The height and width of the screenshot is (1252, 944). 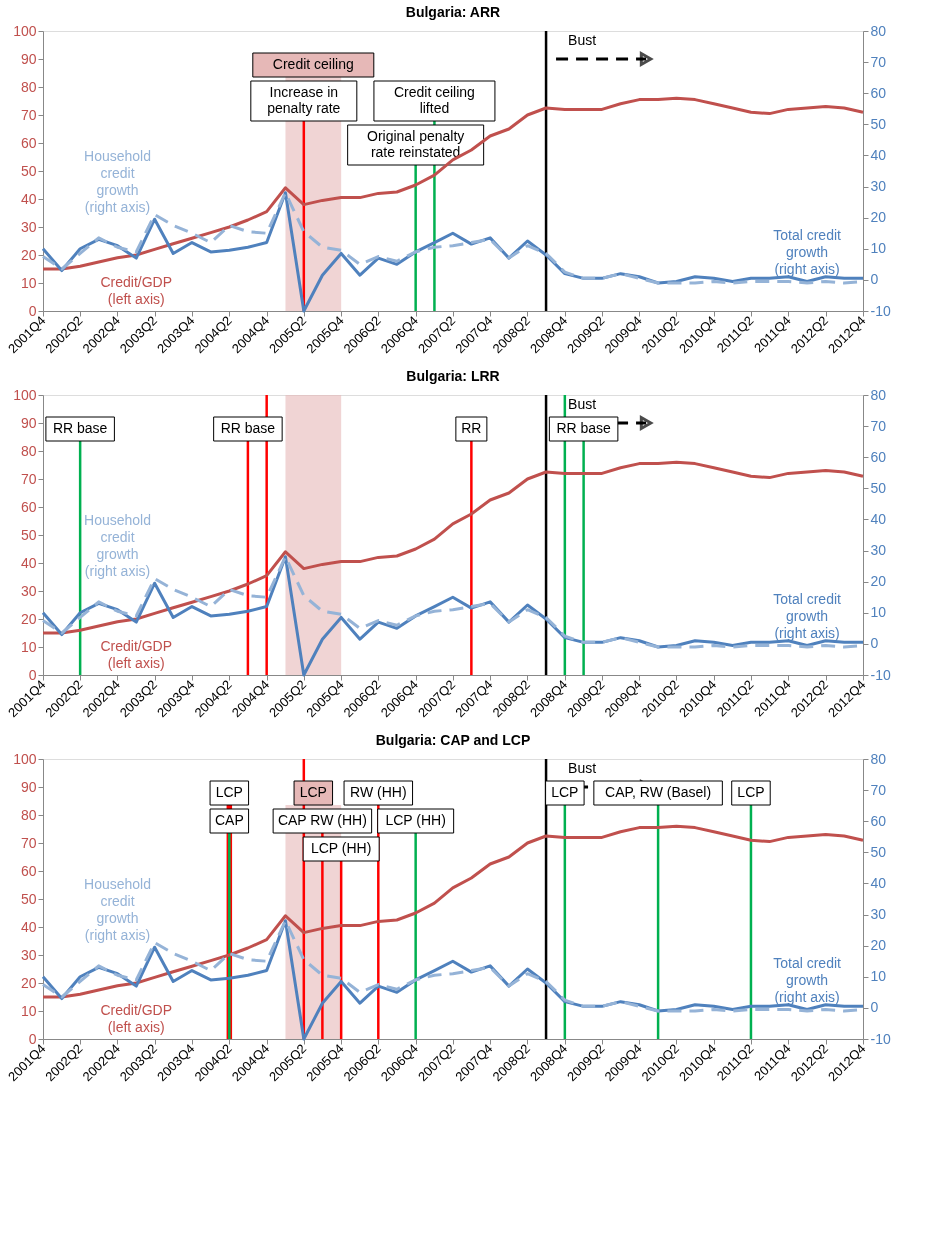 I want to click on ref-line-label: CAP RW (HH), so click(x=322, y=820).